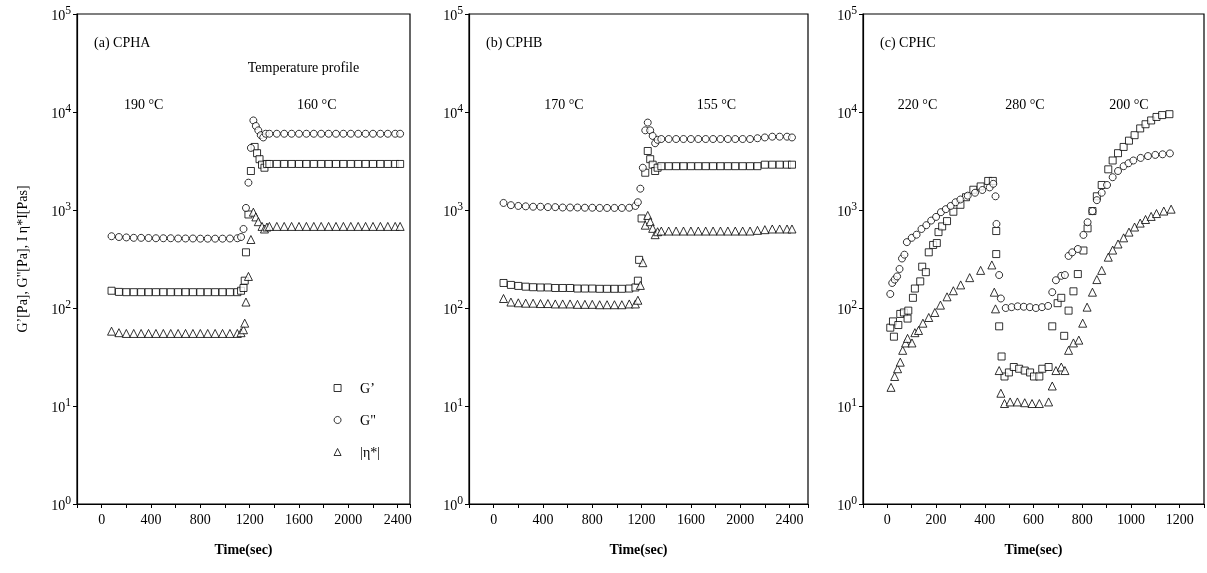  What do you see at coordinates (514, 42) in the screenshot?
I see `text: (b) CPHB` at bounding box center [514, 42].